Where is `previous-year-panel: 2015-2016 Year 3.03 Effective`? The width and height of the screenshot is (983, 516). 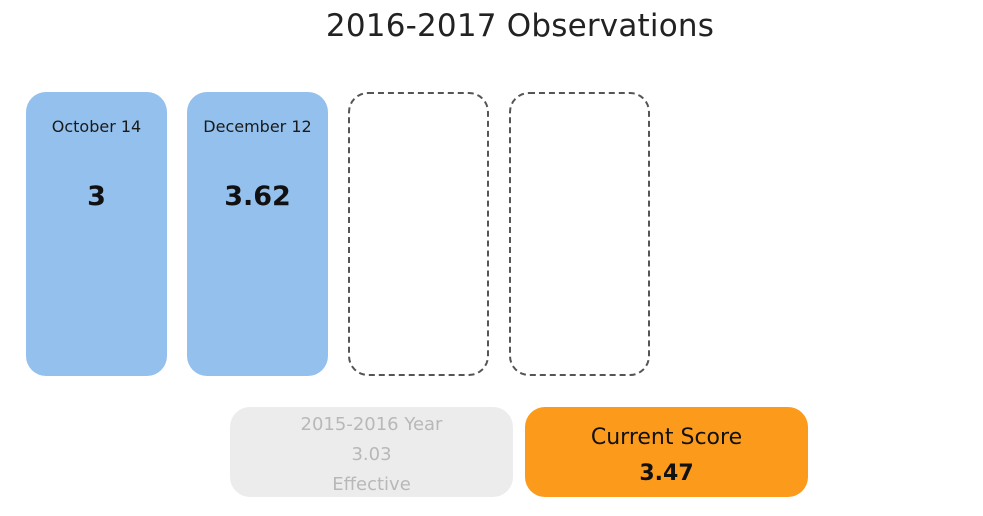
previous-year-panel: 2015-2016 Year 3.03 Effective is located at coordinates (371, 452).